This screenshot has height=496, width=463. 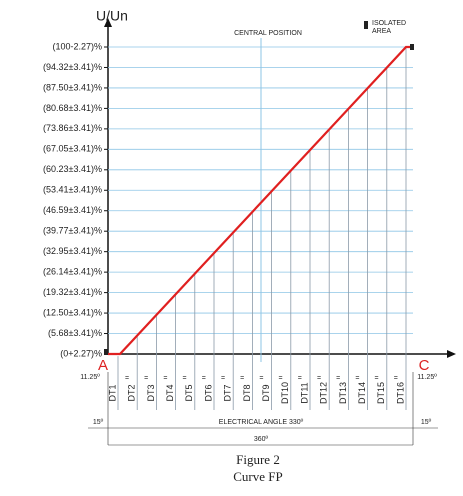 I want to click on dt-label: DT6, so click(x=208, y=392).